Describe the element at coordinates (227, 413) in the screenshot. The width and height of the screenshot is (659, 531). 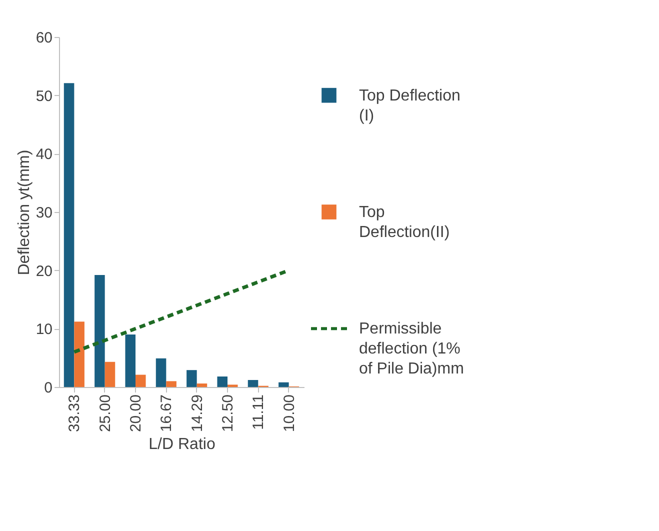
I see `x-tick-label: 12.50` at that location.